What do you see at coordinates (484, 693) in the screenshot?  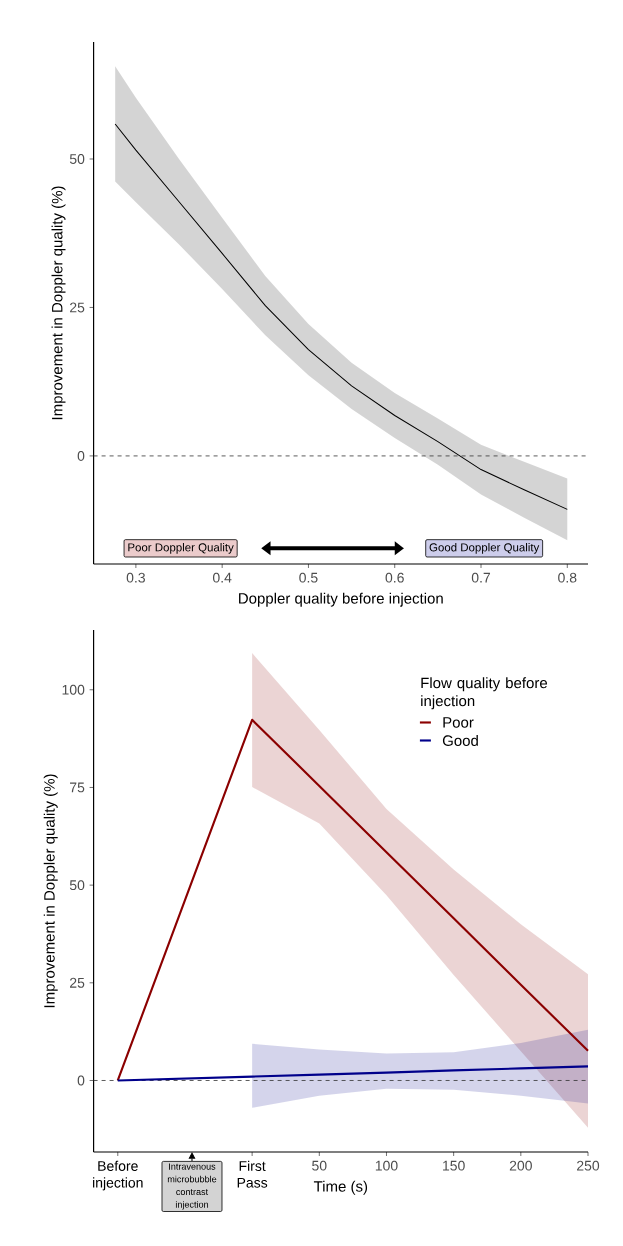 I see `legend-title: Flow quality before injection` at bounding box center [484, 693].